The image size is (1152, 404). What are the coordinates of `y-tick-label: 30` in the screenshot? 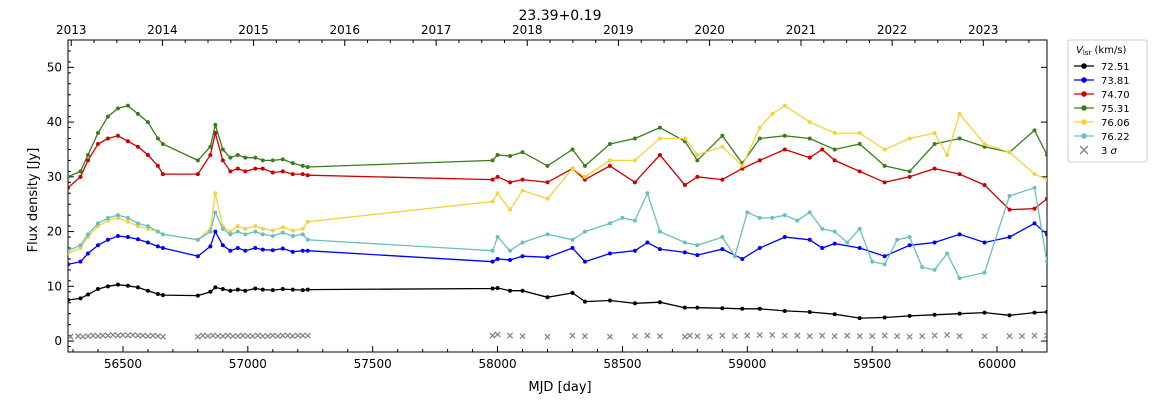 It's located at (54, 177).